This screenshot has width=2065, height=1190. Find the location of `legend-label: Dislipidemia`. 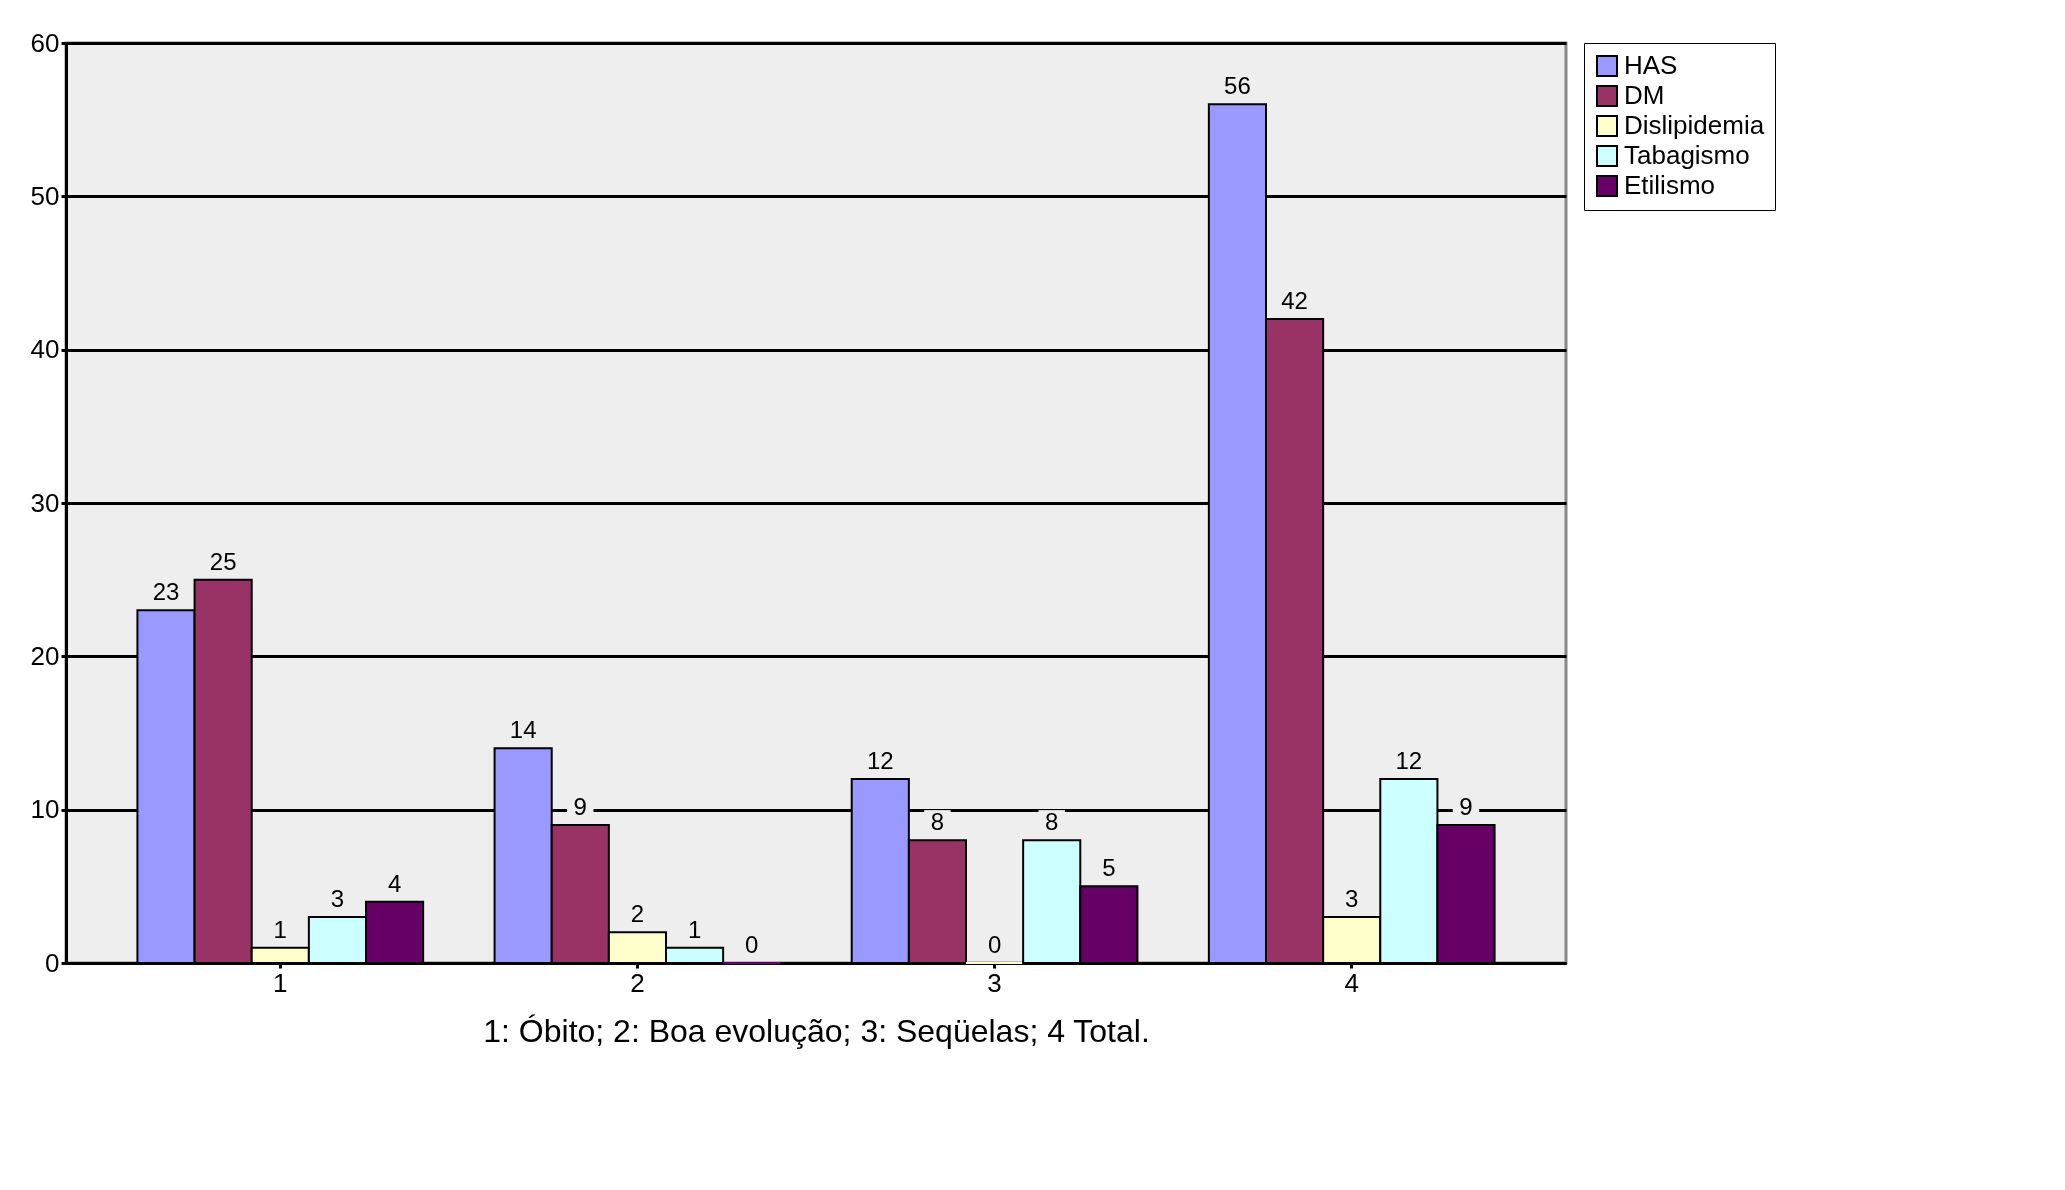

legend-label: Dislipidemia is located at coordinates (1694, 125).